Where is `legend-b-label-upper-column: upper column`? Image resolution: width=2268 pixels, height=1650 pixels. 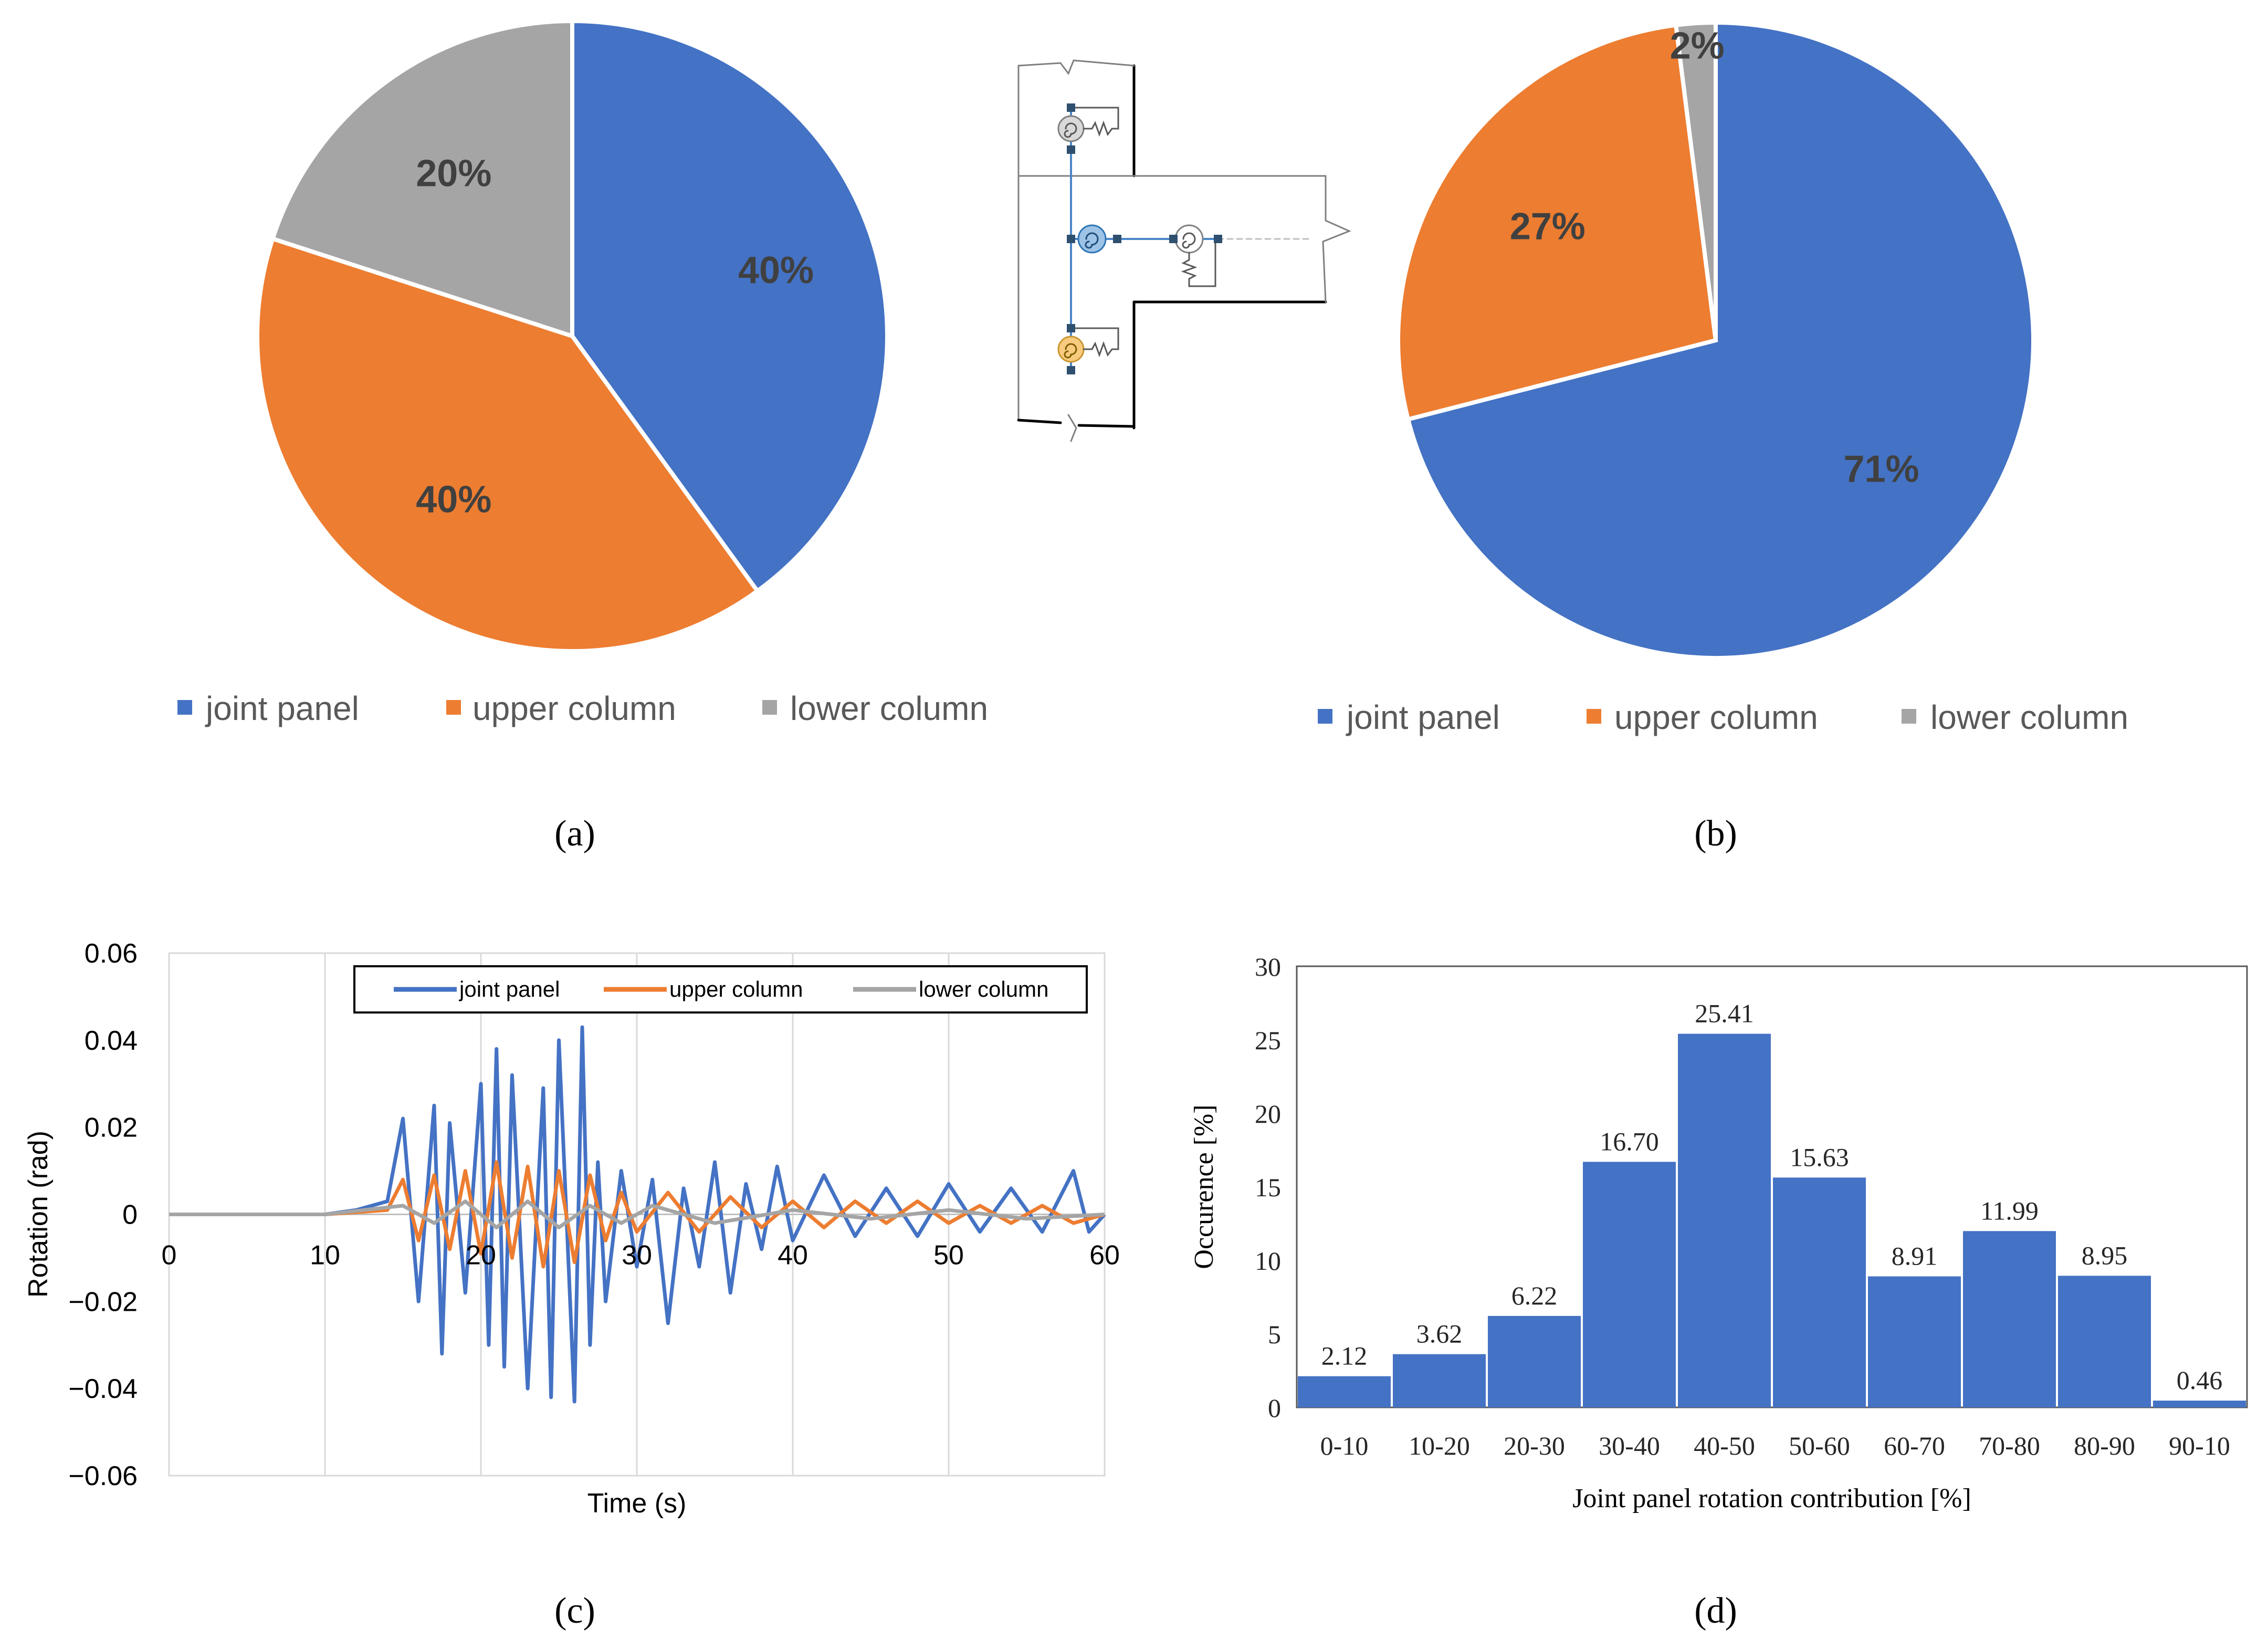
legend-b-label-upper-column: upper column is located at coordinates (1716, 717).